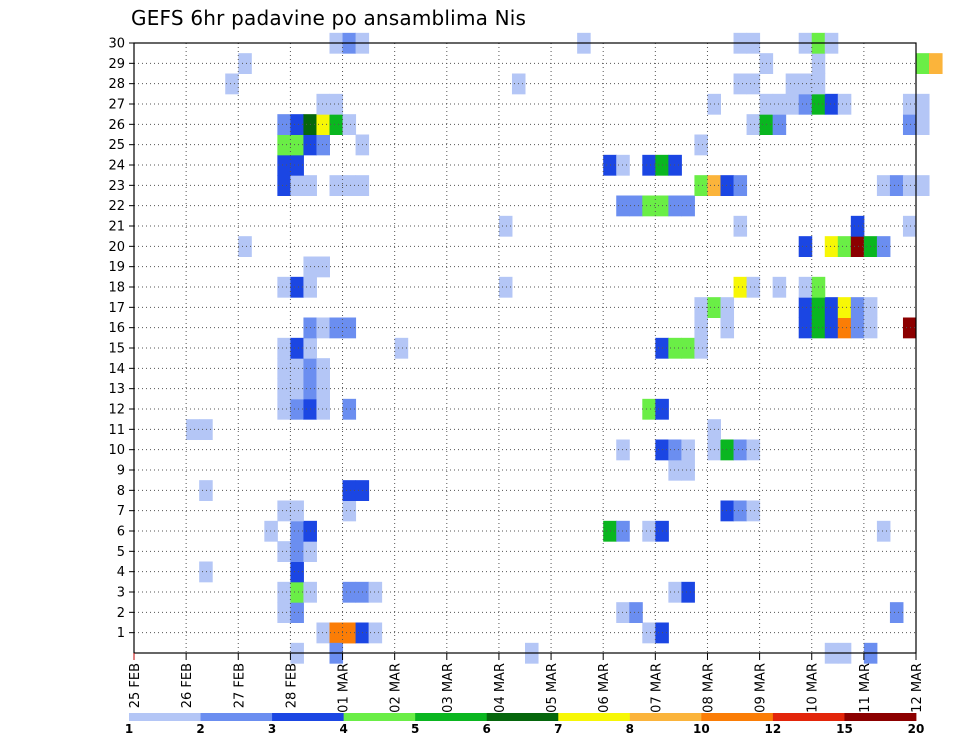  Describe the element at coordinates (329, 18) in the screenshot. I see `chart-title: GEFS 6hr padavine po ansamblima Nis` at that location.